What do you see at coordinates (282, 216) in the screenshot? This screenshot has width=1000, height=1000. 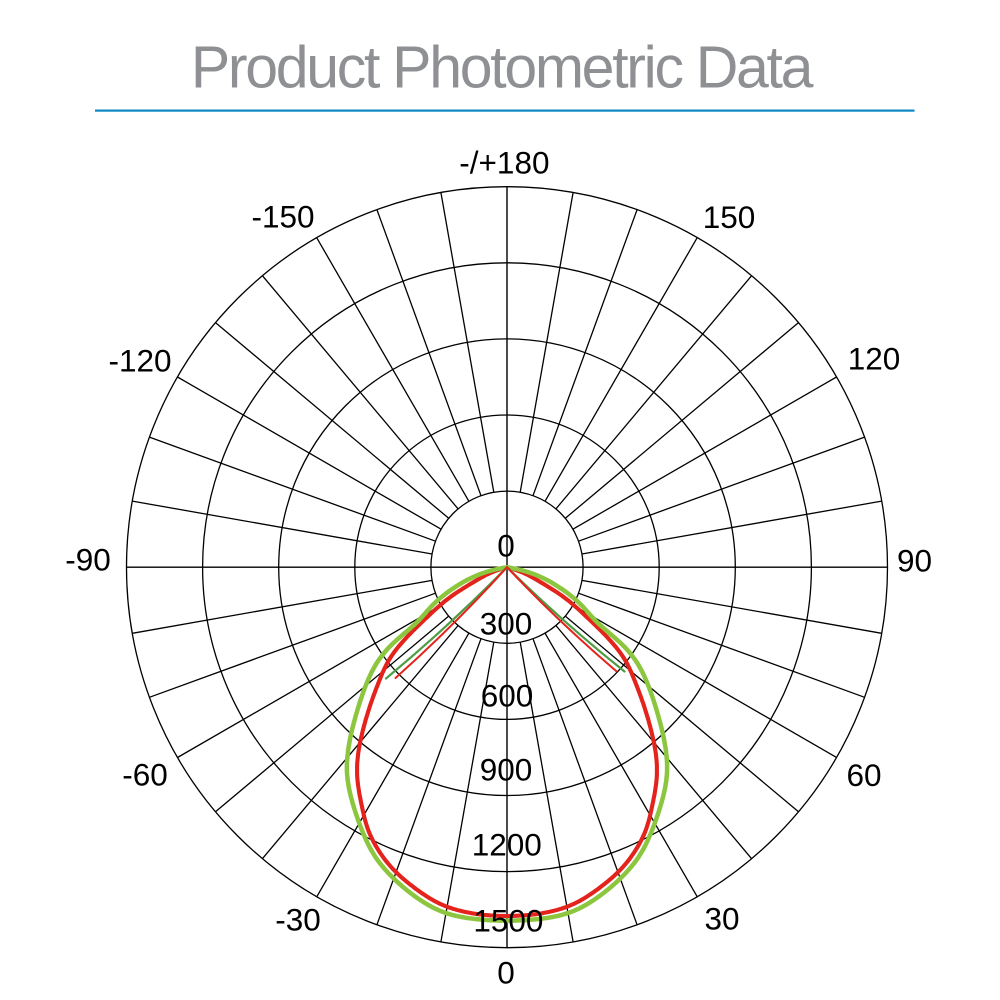 I see `svg-text: -150` at bounding box center [282, 216].